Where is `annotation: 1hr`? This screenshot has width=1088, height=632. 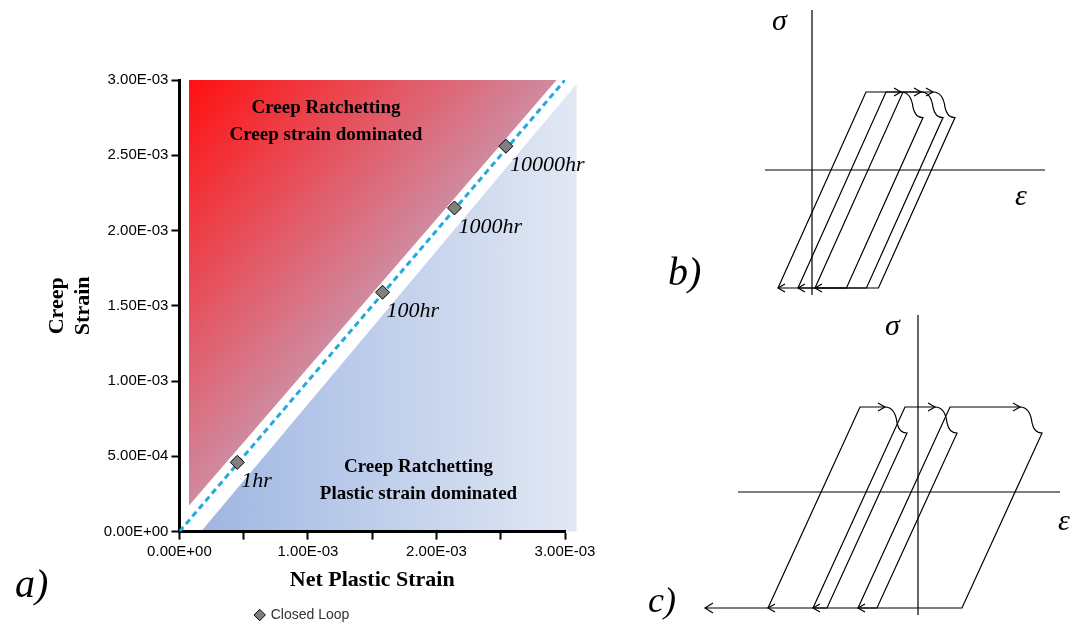 annotation: 1hr is located at coordinates (257, 480).